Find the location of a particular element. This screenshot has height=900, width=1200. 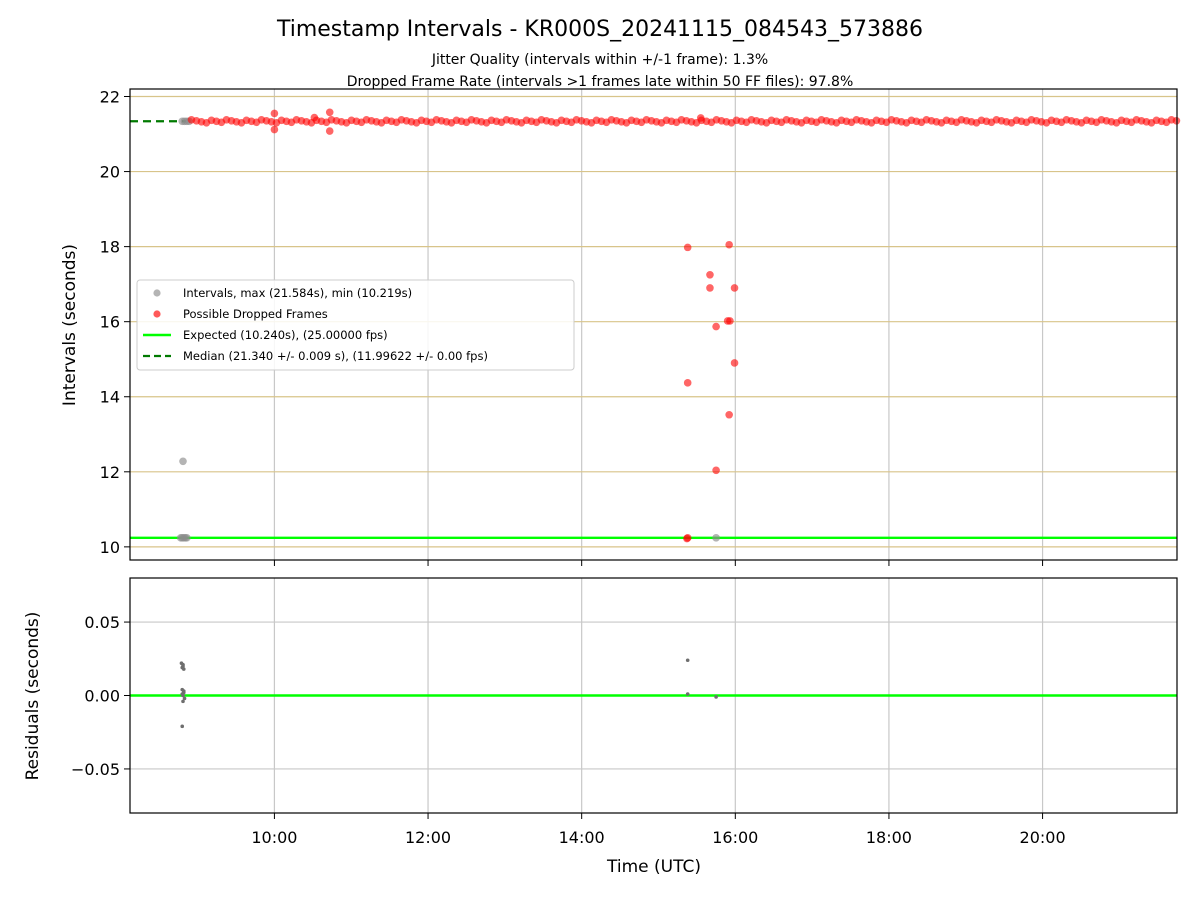

intervals-ytick-label-2: 14 is located at coordinates (110, 397).